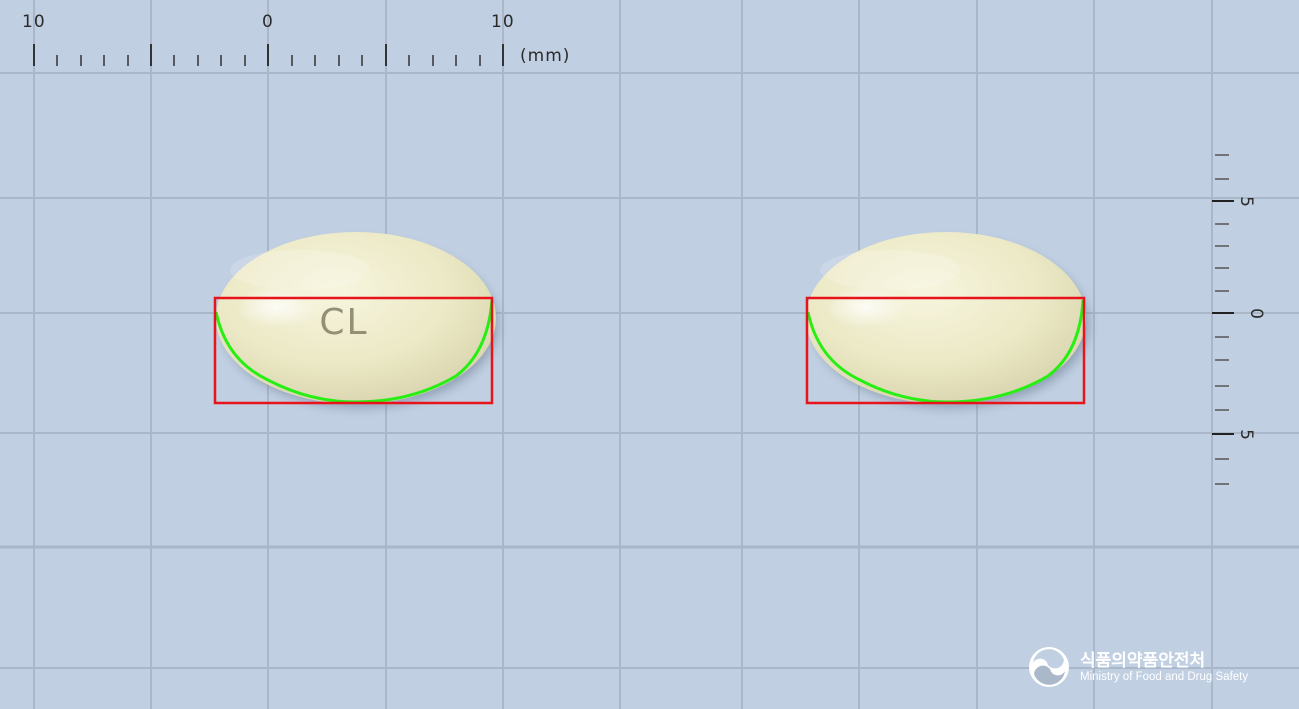 This screenshot has width=1299, height=709. I want to click on pill-front: CL, so click(355, 320).